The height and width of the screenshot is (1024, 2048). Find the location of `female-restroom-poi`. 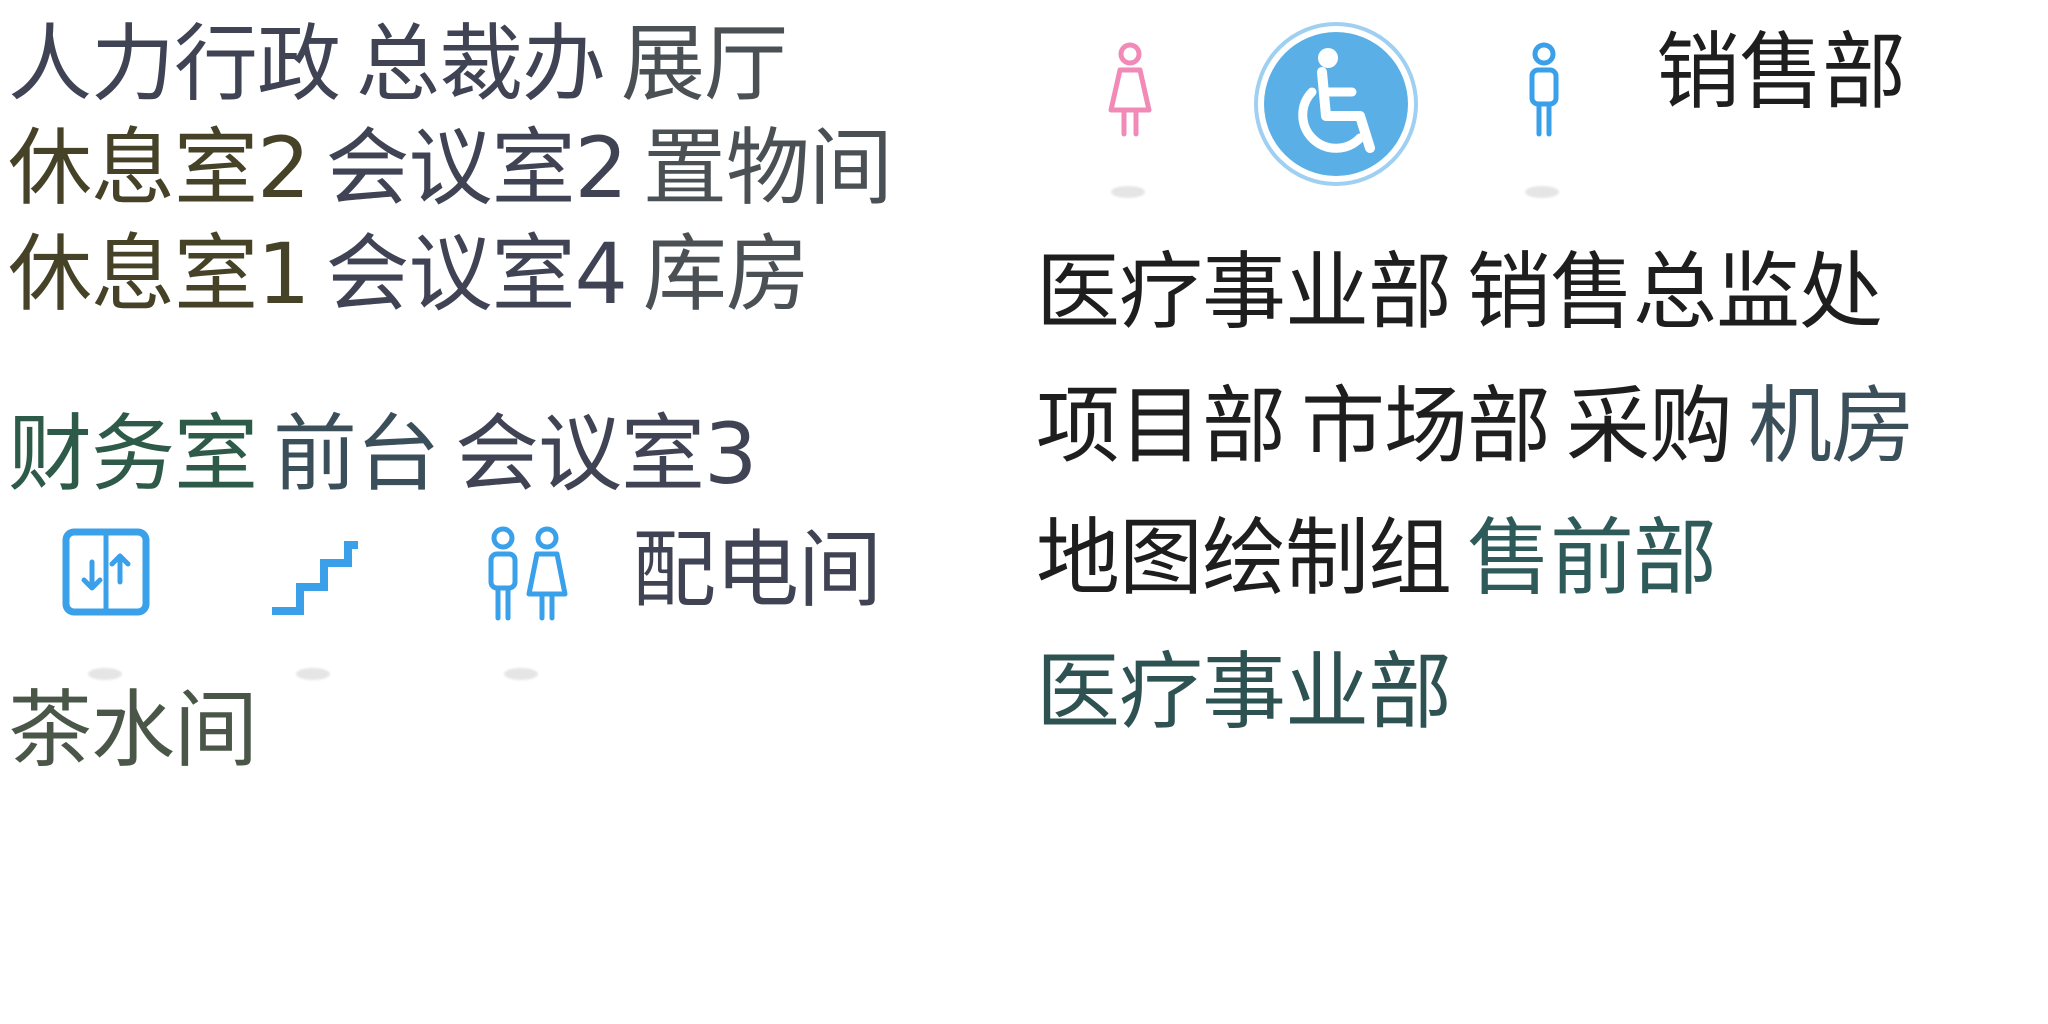

female-restroom-poi is located at coordinates (1130, 90).